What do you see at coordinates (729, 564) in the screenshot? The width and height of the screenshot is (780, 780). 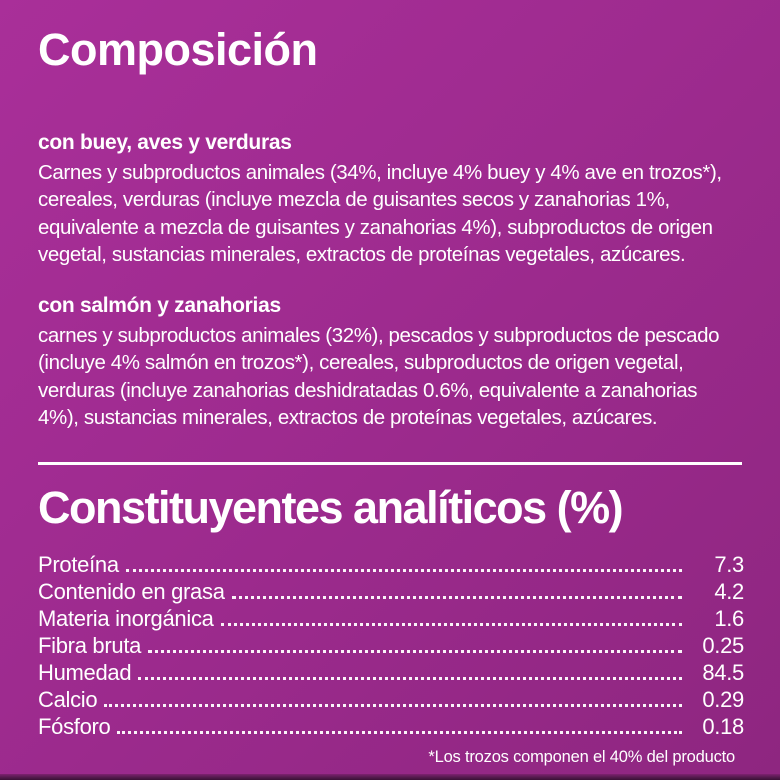 I see `row-value: 7.3` at bounding box center [729, 564].